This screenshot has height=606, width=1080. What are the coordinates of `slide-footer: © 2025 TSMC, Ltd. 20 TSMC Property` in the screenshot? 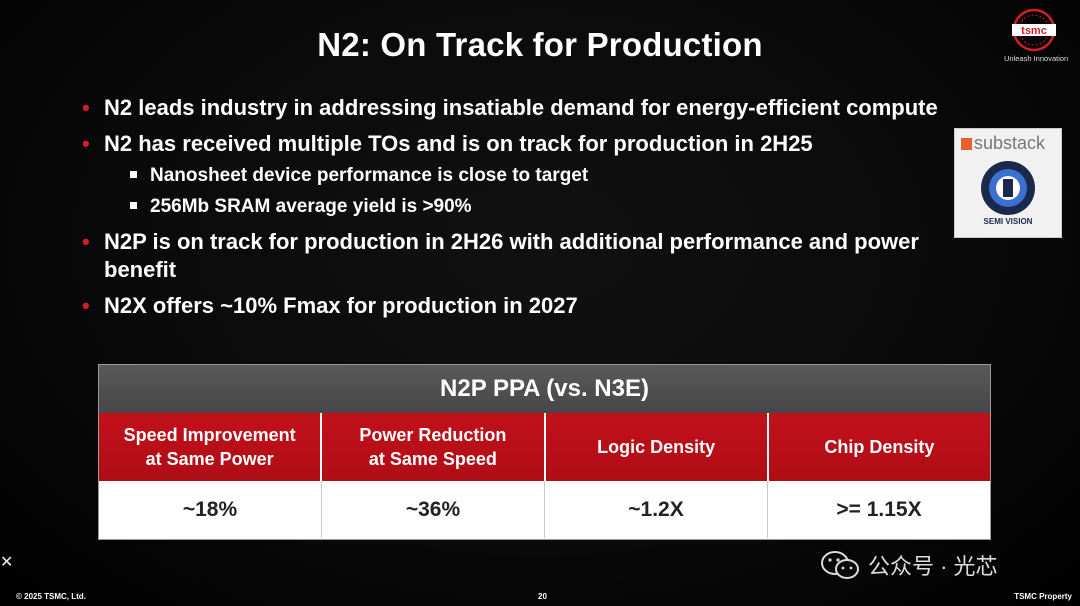 It's located at (540, 597).